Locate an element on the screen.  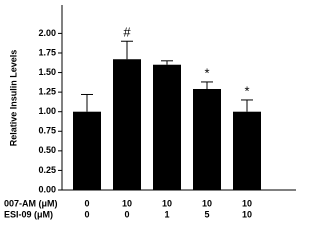
y-tick-label: 2.00 is located at coordinates (47, 33).